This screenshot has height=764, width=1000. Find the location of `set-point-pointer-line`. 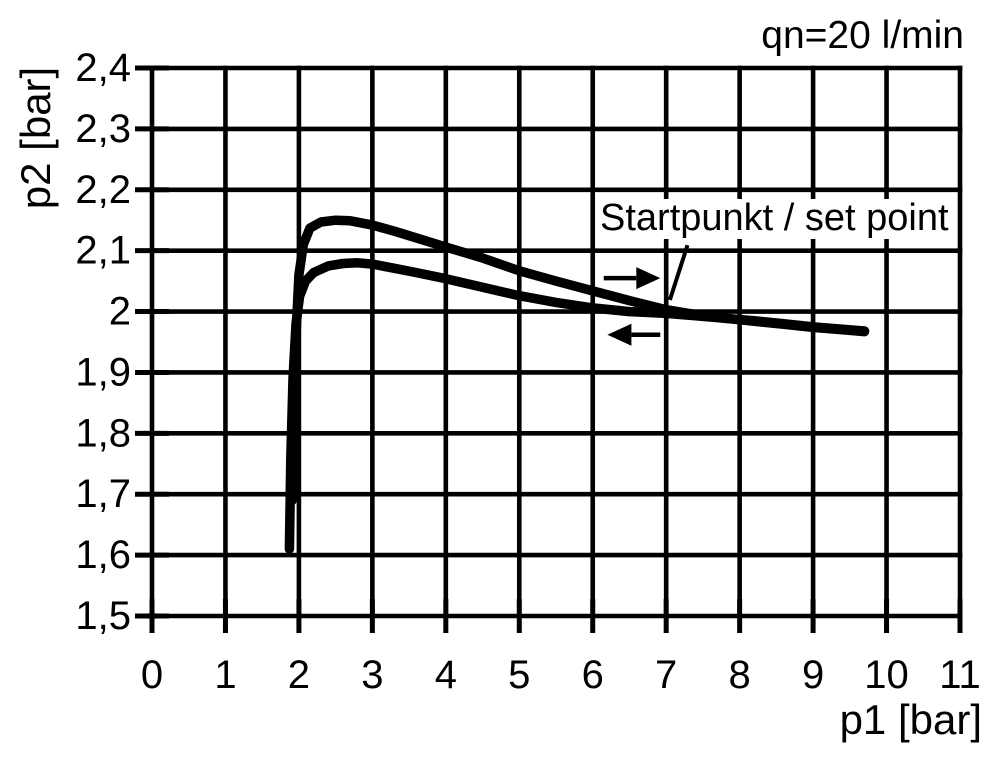

set-point-pointer-line is located at coordinates (678, 272).